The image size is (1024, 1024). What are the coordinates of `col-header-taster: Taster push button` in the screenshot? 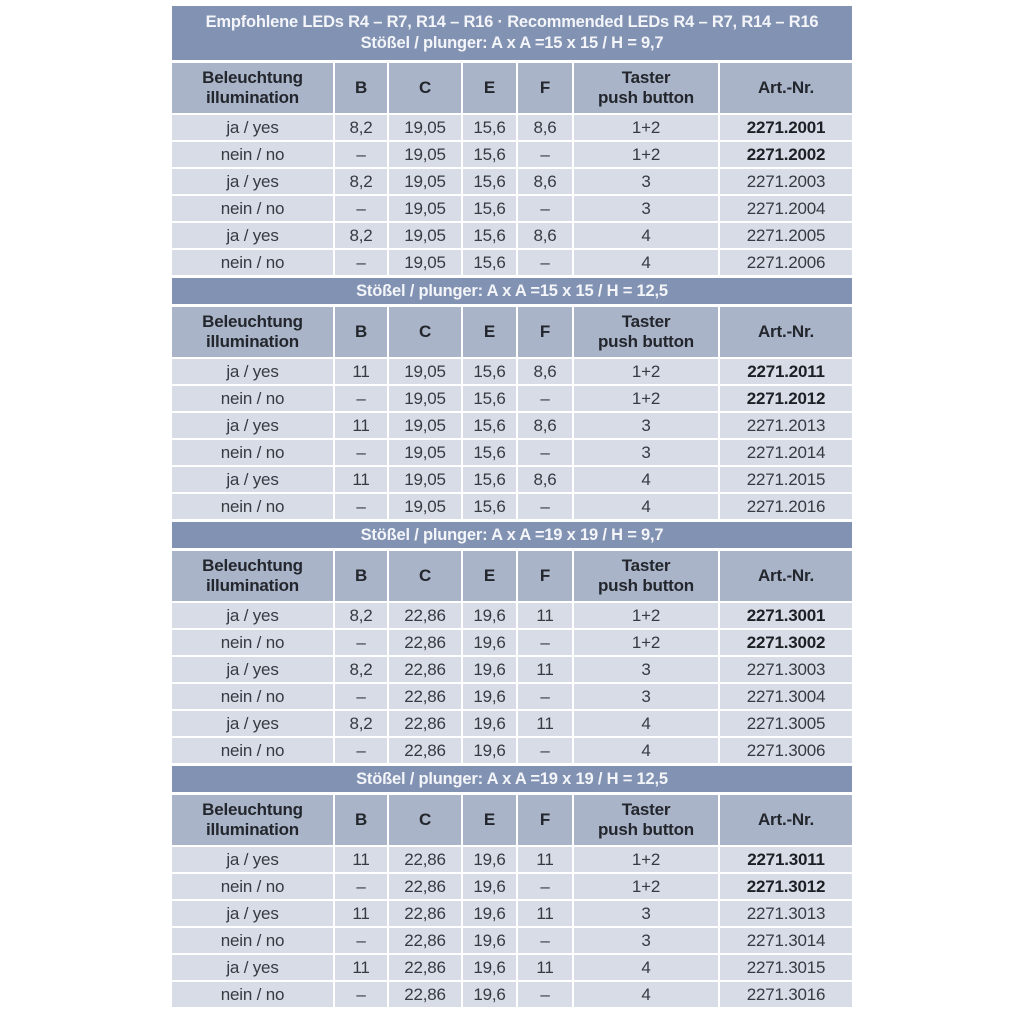 It's located at (646, 88).